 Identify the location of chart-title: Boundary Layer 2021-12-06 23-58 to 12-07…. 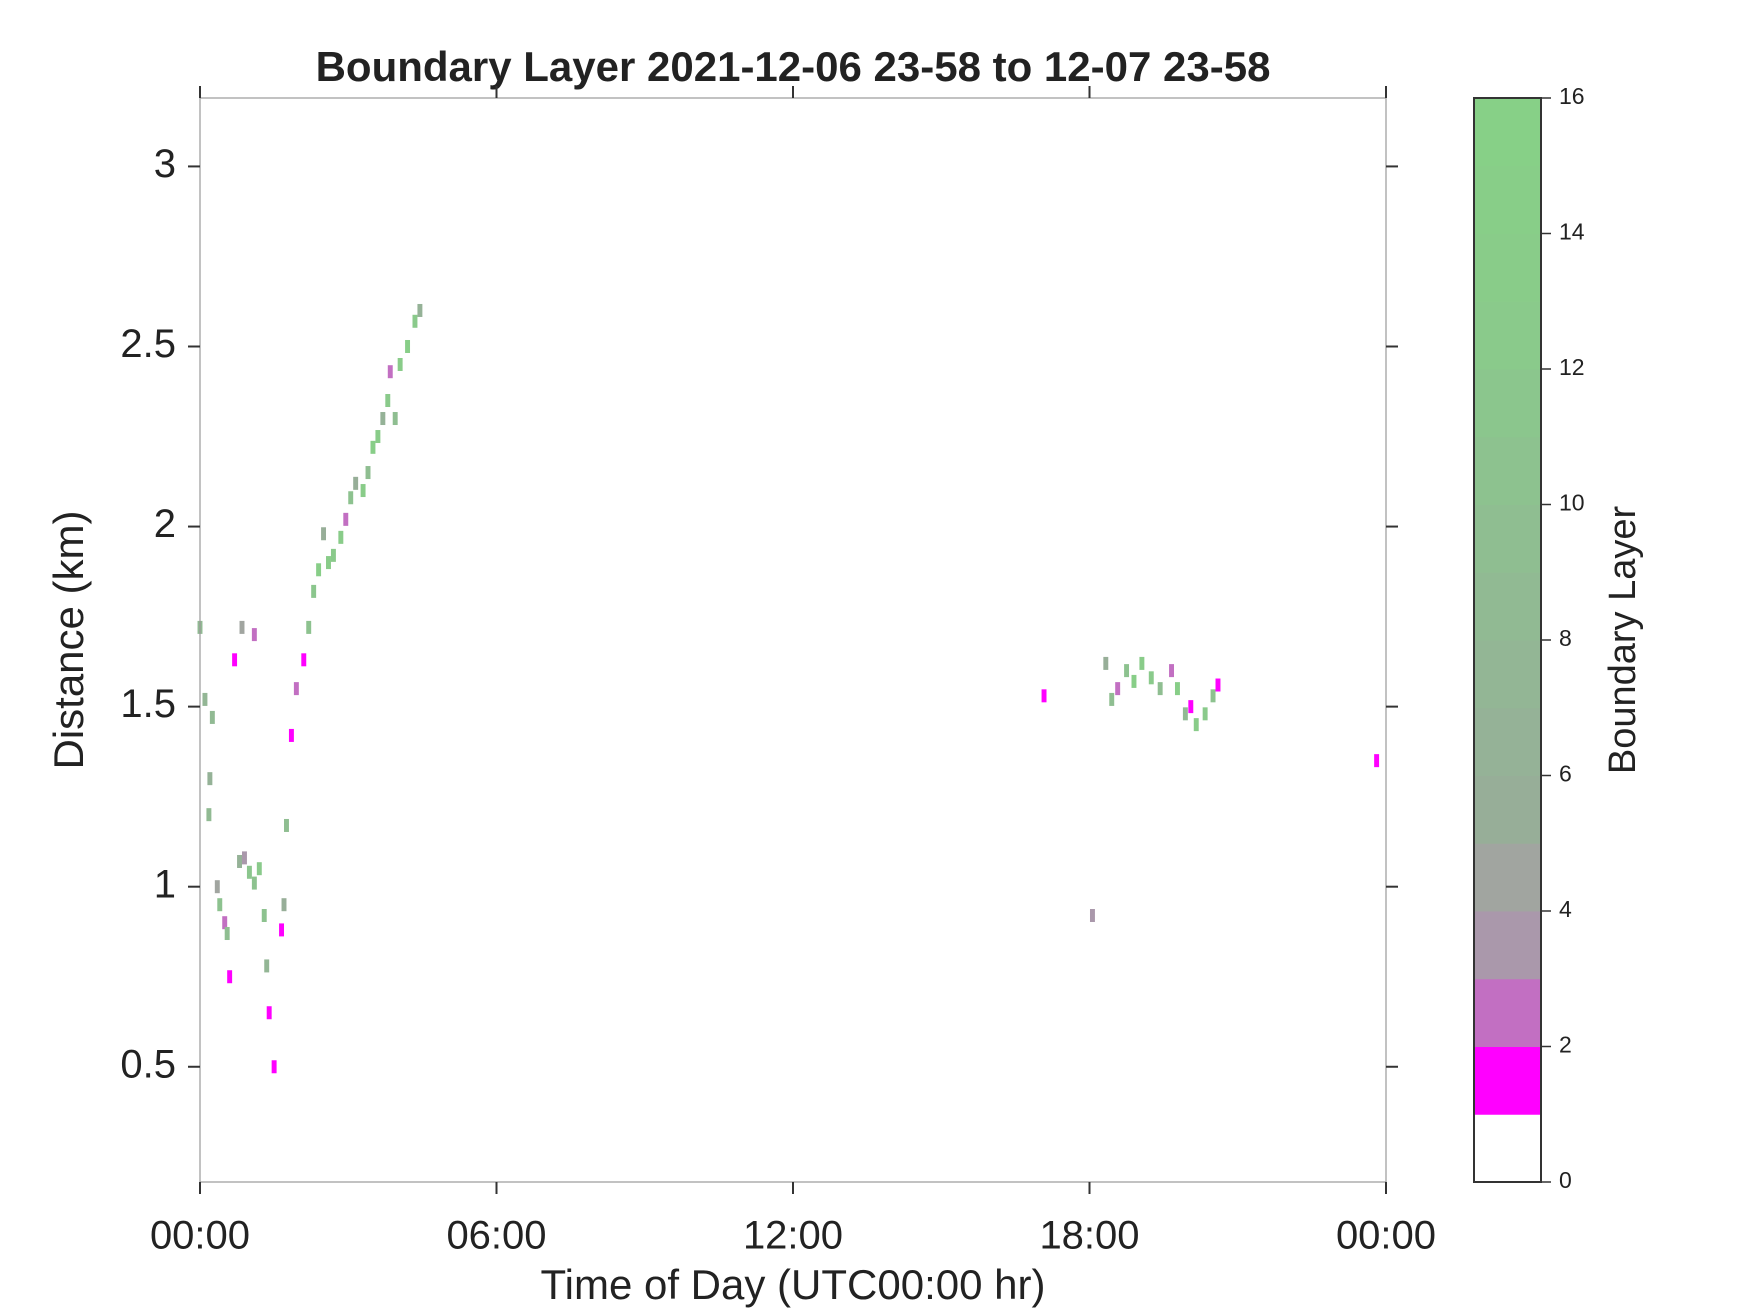
(793, 66).